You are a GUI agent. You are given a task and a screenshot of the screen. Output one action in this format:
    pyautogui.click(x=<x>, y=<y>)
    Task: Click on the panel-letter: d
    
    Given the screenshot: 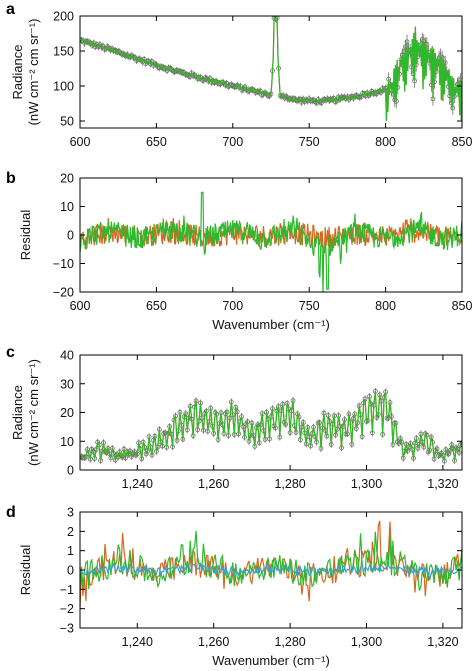 What is the action you would take?
    pyautogui.click(x=11, y=512)
    